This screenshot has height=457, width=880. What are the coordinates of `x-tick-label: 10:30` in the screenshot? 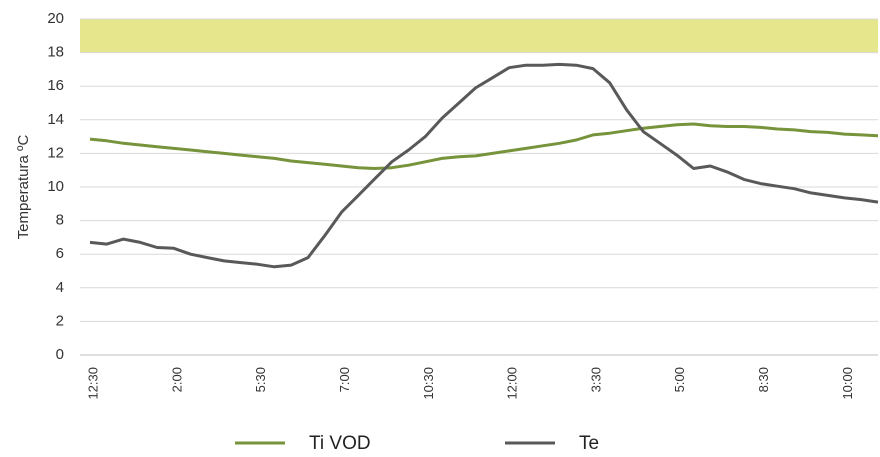 It's located at (428, 383).